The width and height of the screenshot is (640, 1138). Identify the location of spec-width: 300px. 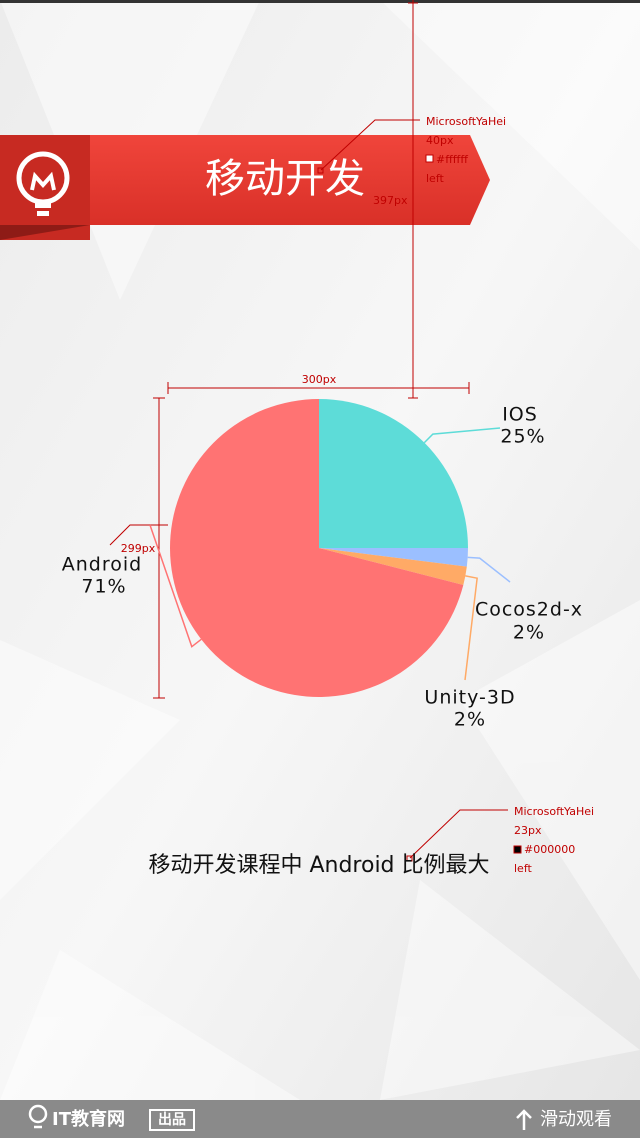
(319, 379).